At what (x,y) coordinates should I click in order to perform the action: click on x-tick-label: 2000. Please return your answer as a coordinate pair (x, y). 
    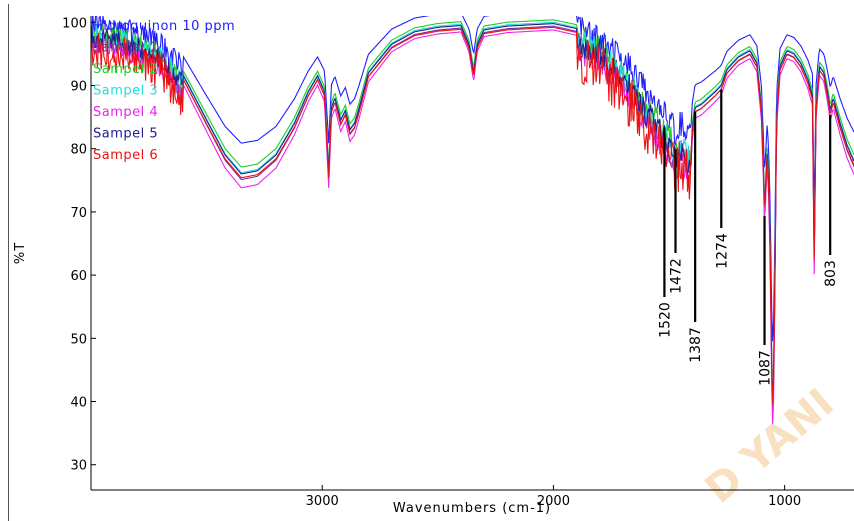
    Looking at the image, I should click on (553, 501).